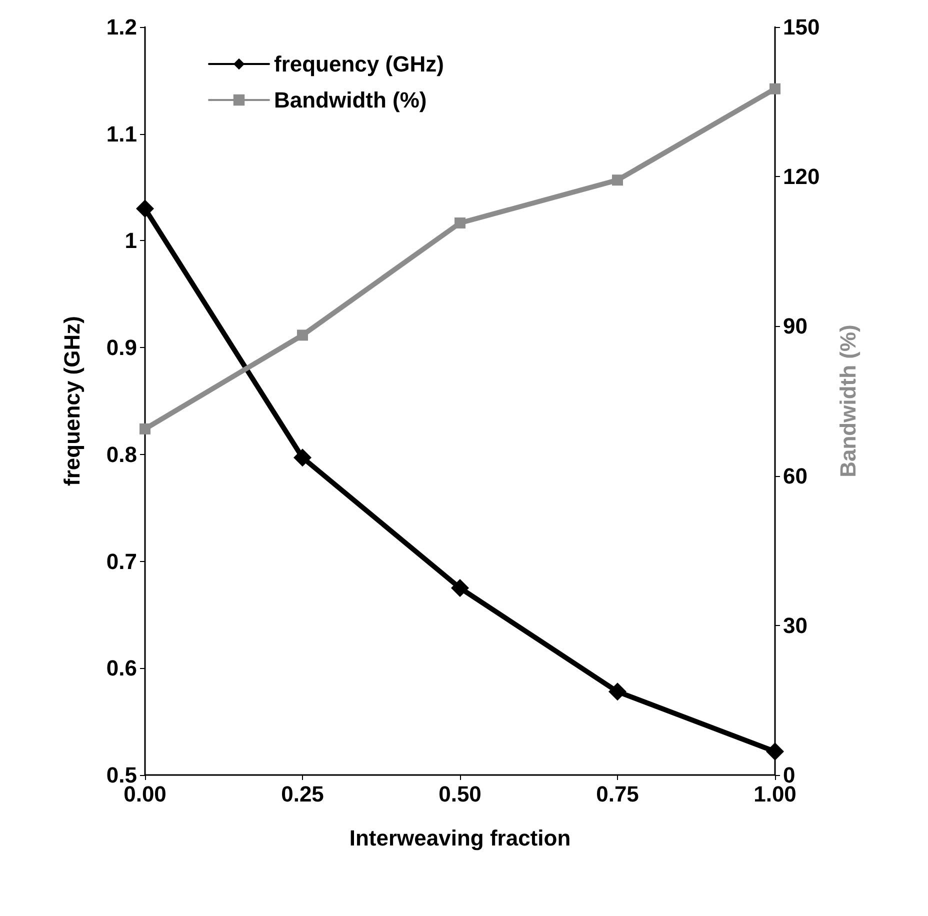  I want to click on y-axis-title: frequency (GHz), so click(72, 401).